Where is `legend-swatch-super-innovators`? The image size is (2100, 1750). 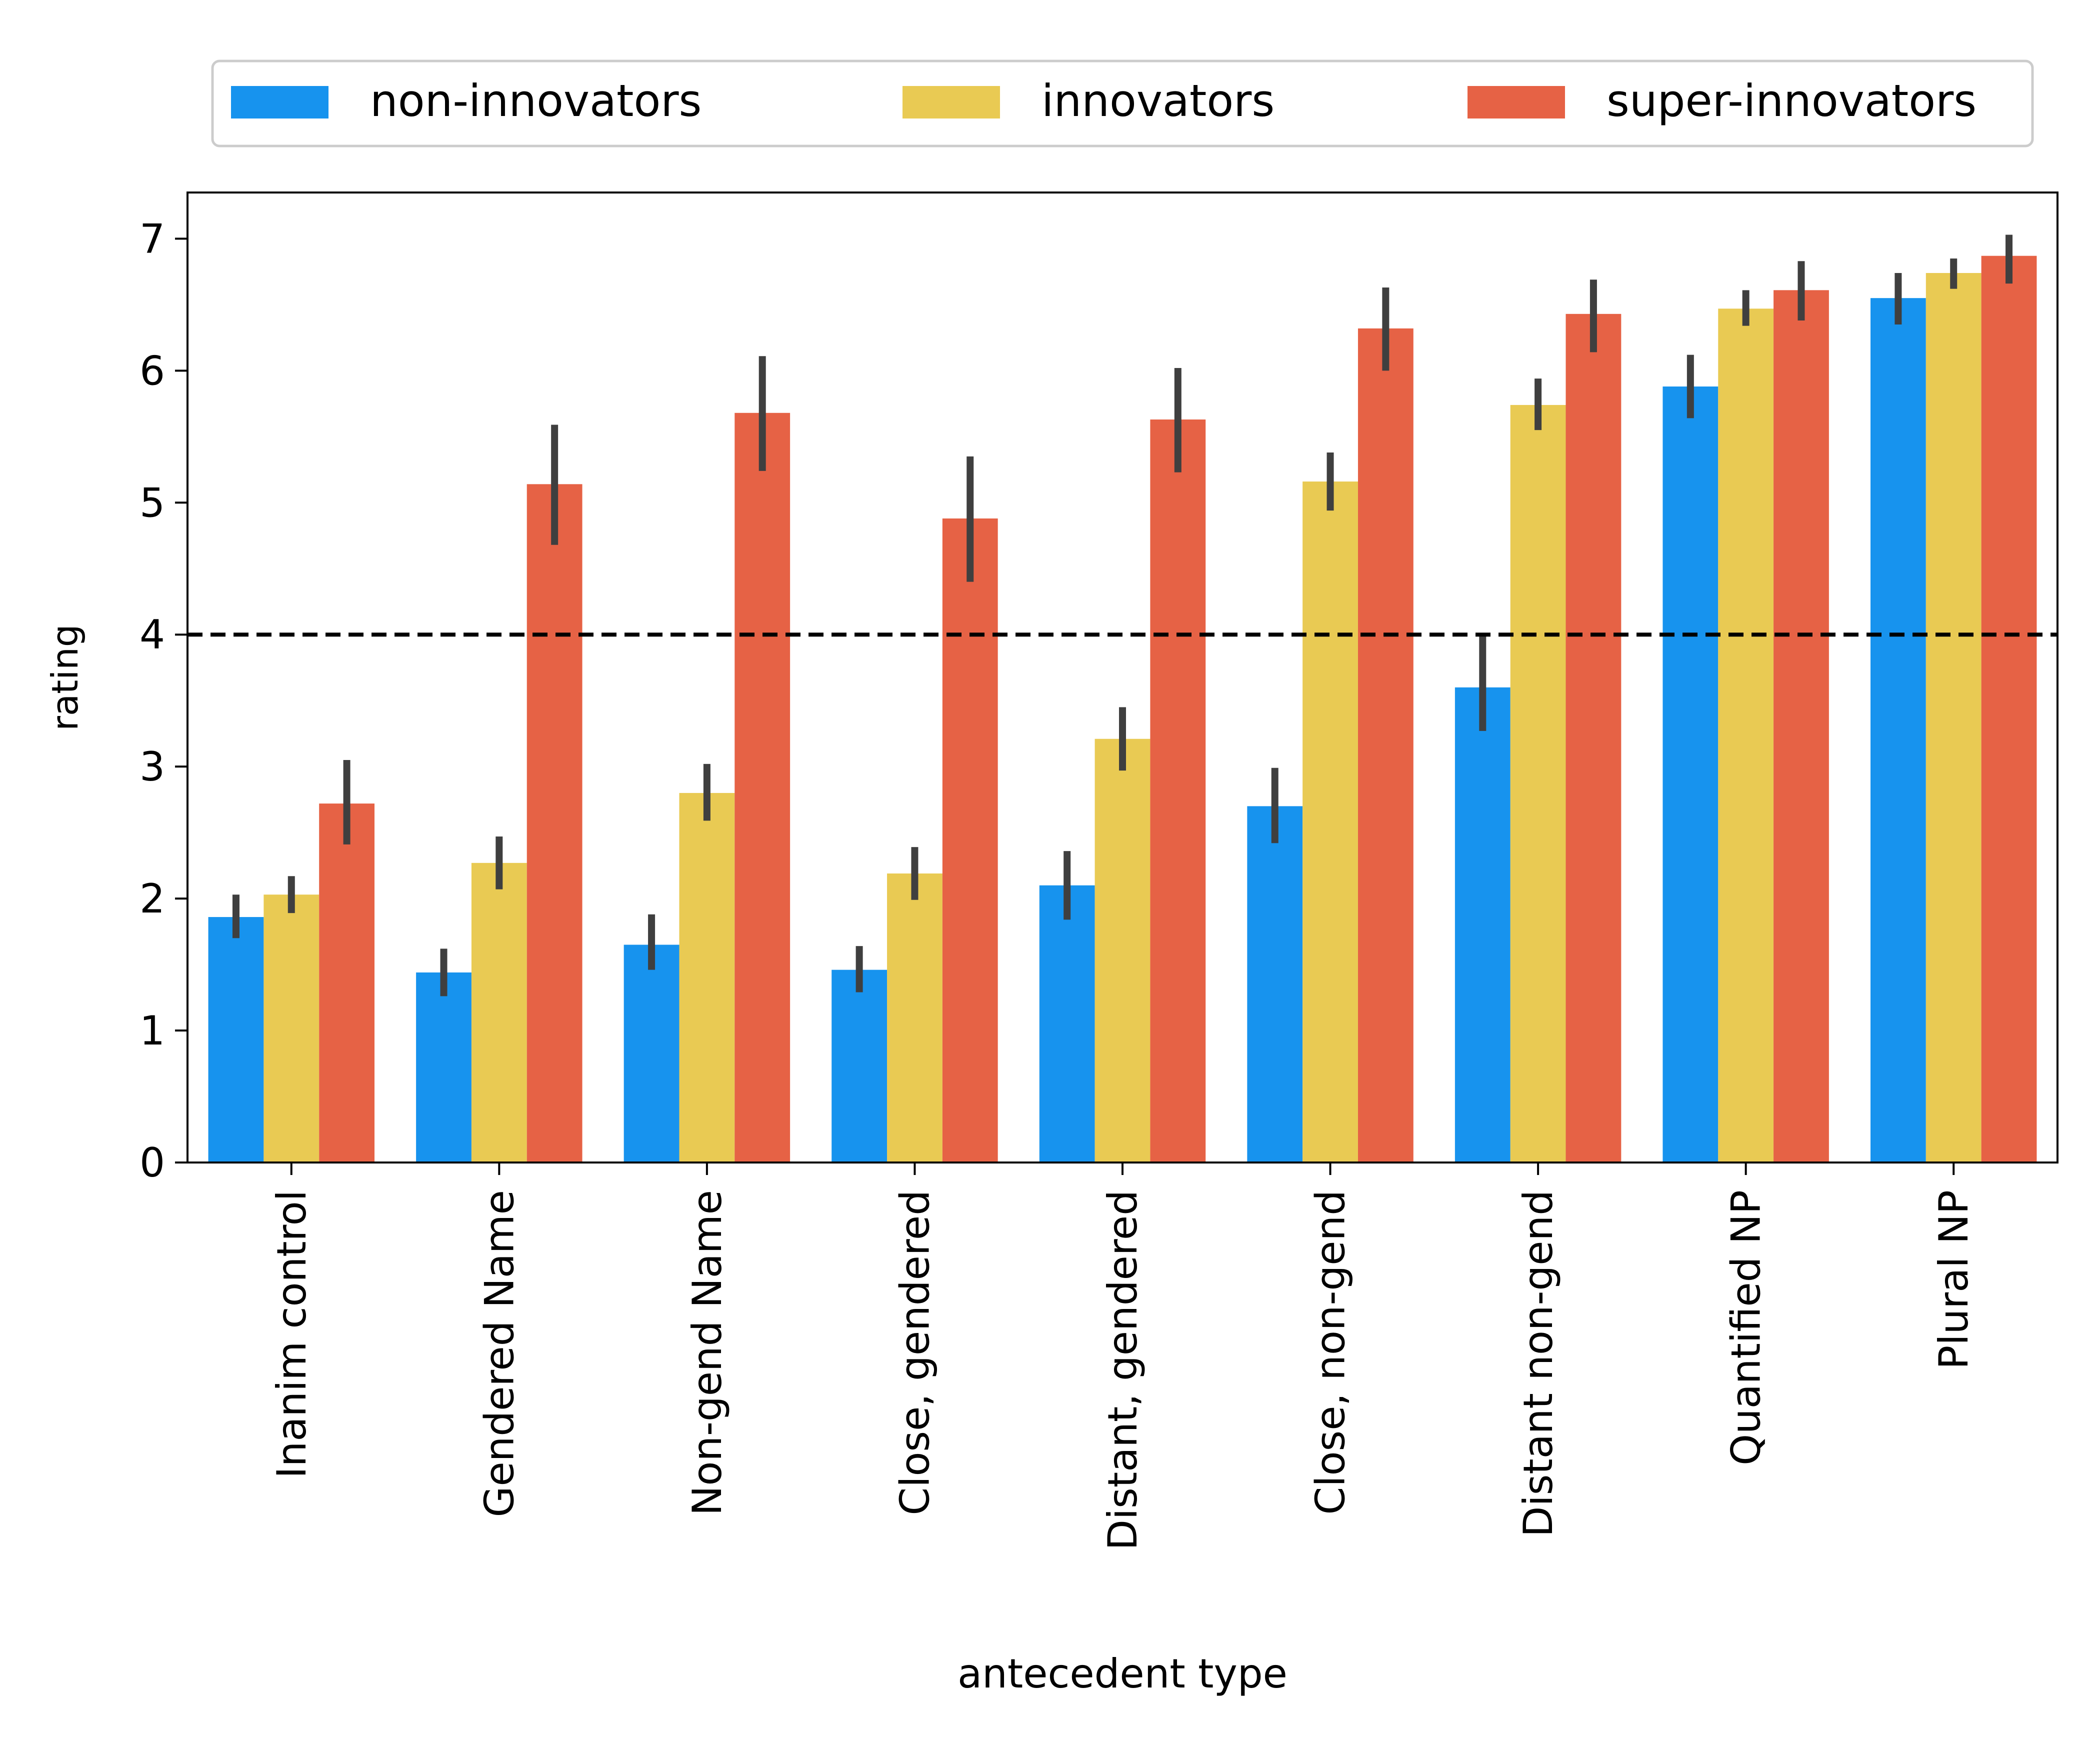 legend-swatch-super-innovators is located at coordinates (1516, 102).